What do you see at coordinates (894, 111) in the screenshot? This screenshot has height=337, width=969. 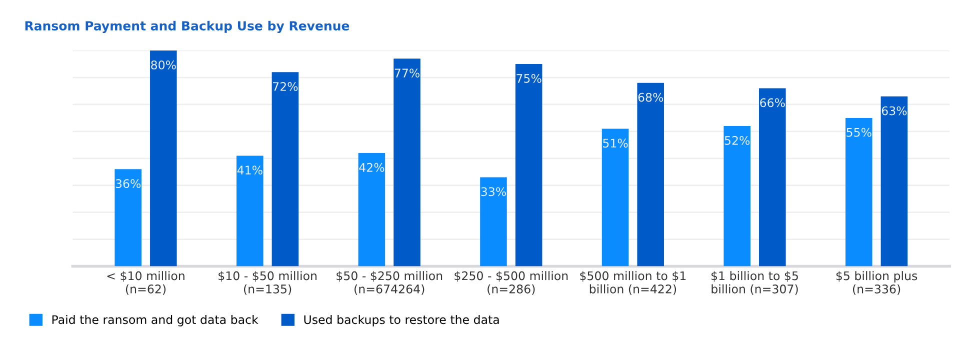 I see `data-label: 63%` at bounding box center [894, 111].